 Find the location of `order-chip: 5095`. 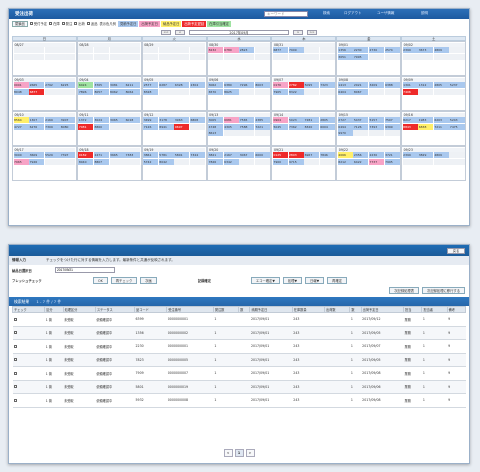

order-chip: 5095 is located at coordinates (312, 85).